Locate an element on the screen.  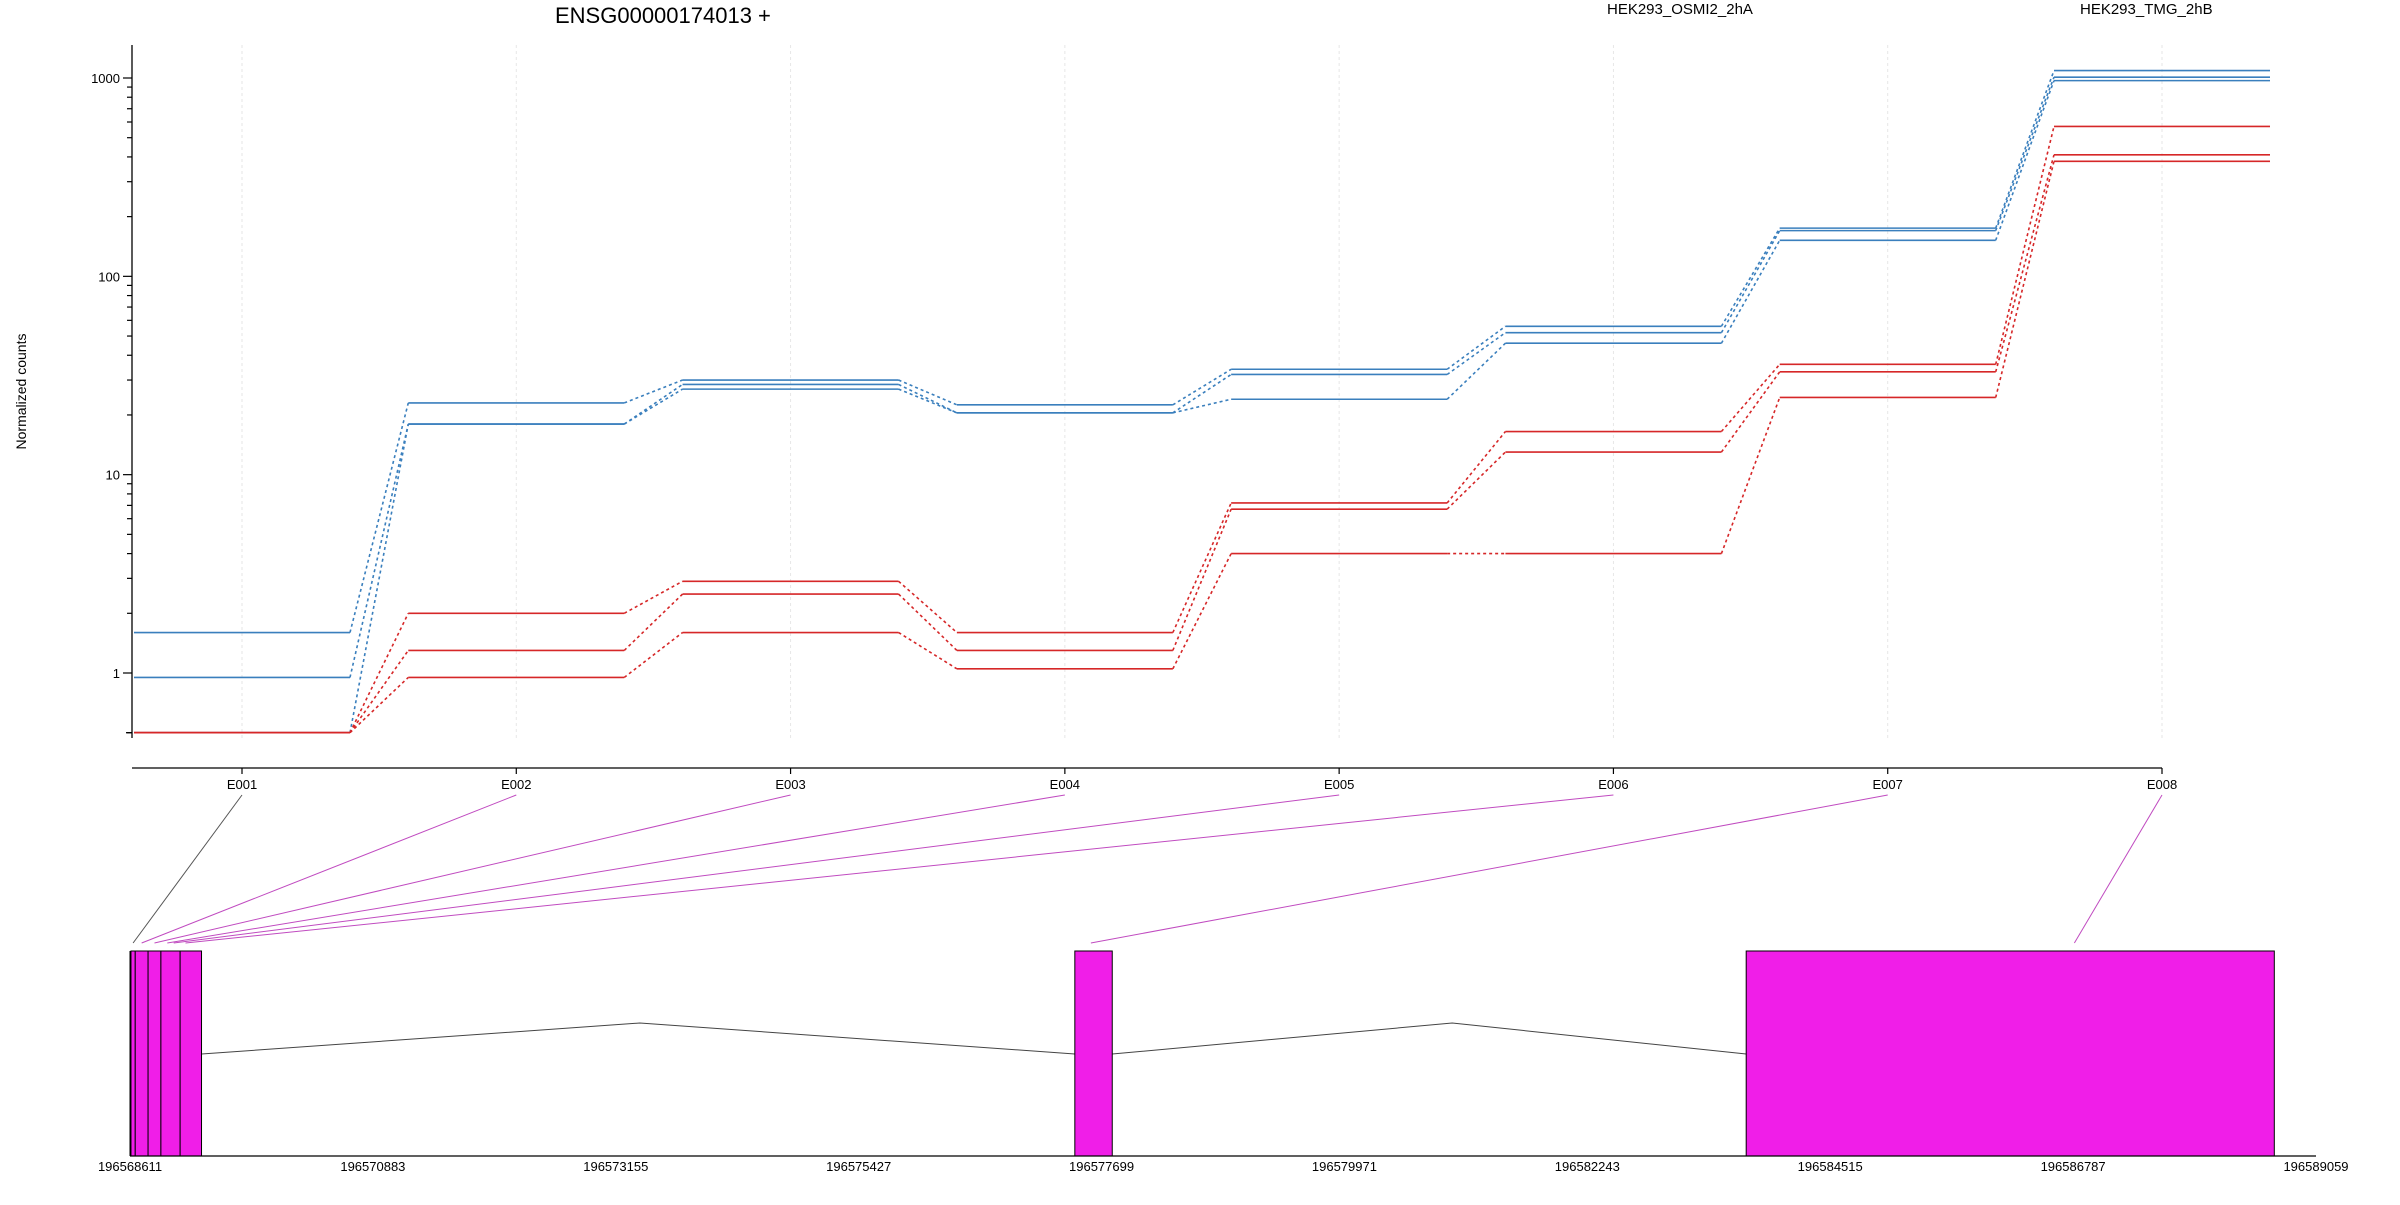
x-tick-label: E007 is located at coordinates (1888, 784).